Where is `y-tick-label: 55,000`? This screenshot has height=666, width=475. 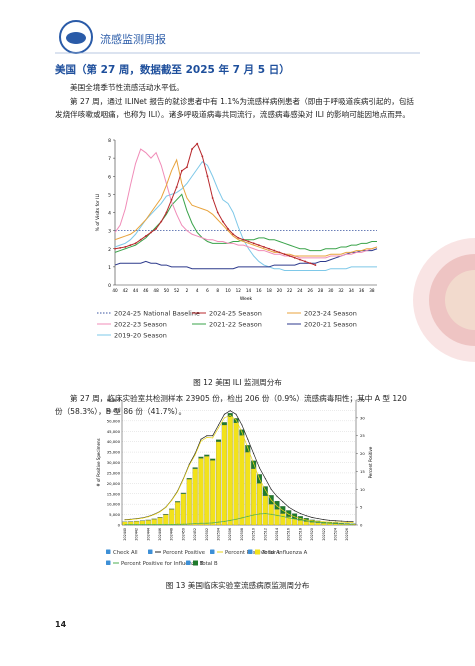 y-tick-label: 55,000 is located at coordinates (114, 410).